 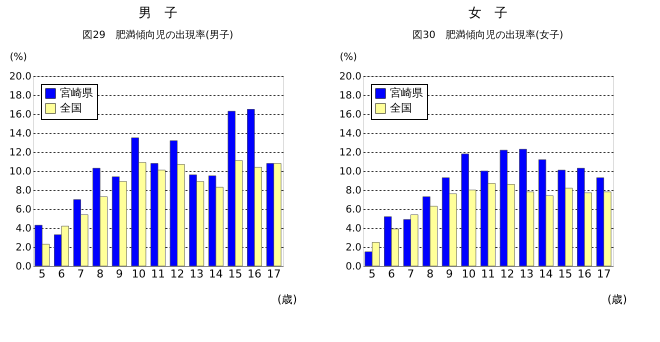 What do you see at coordinates (488, 35) in the screenshot?
I see `chart-subtitle: 図30 肥満傾向児の出現率(女子)` at bounding box center [488, 35].